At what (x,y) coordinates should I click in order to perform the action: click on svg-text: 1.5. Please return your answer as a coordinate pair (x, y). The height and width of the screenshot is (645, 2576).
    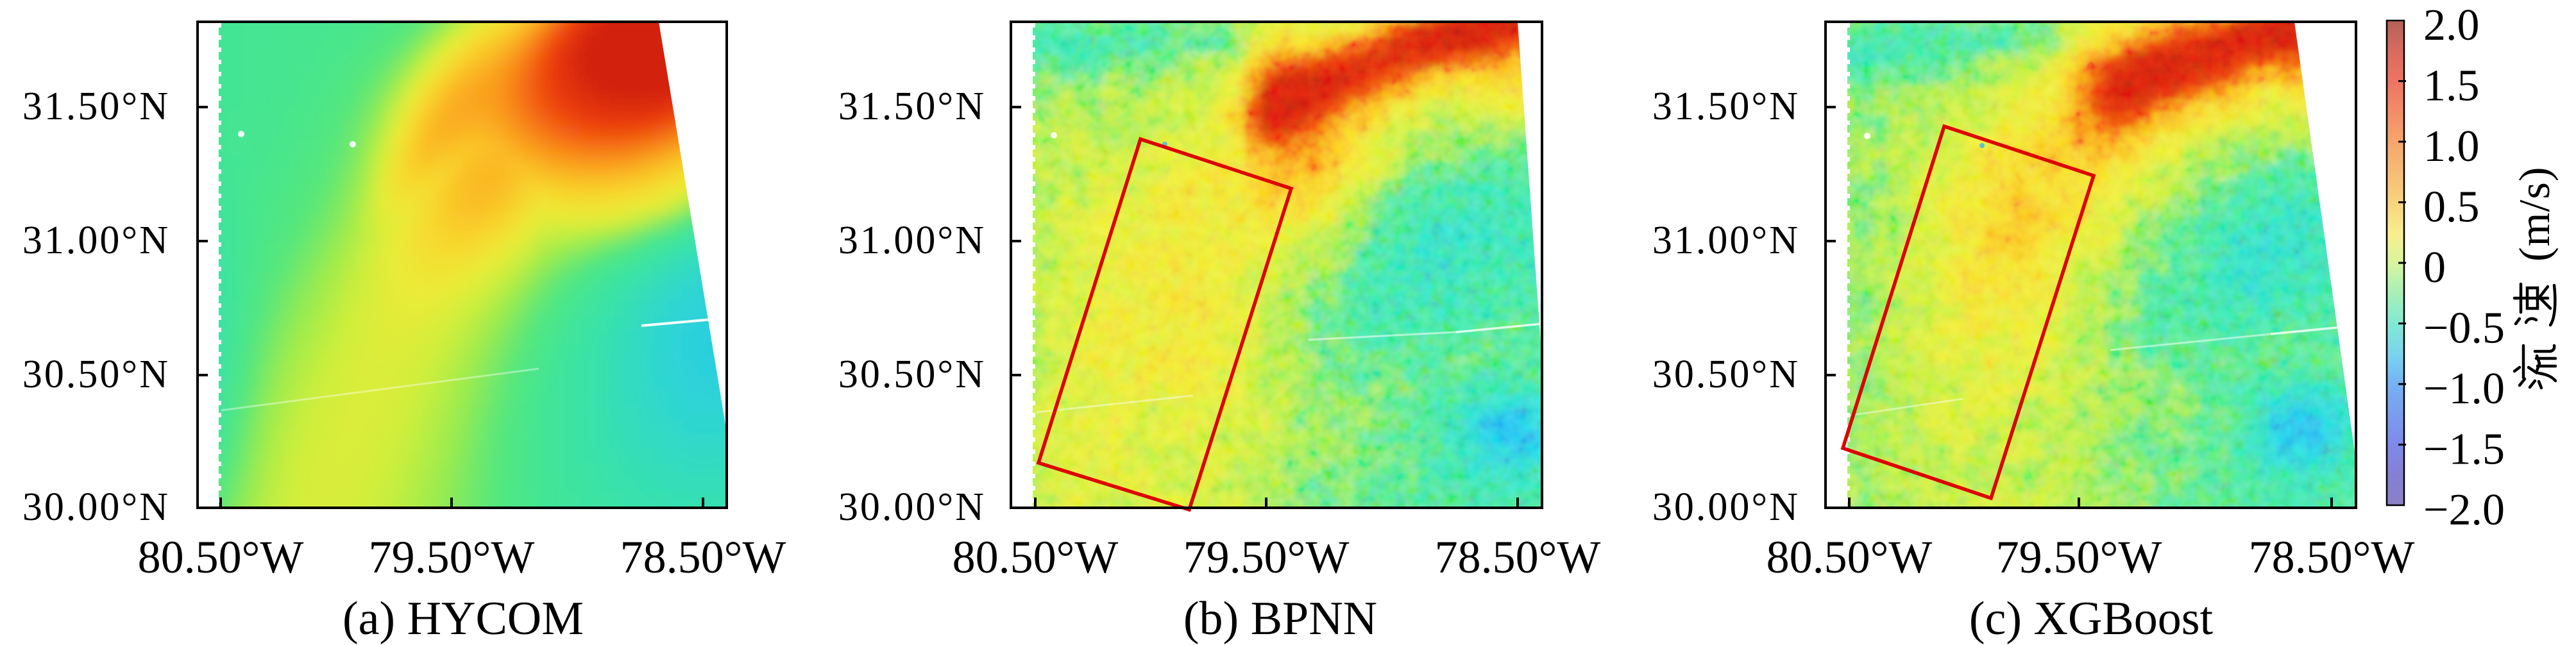
    Looking at the image, I should click on (2451, 86).